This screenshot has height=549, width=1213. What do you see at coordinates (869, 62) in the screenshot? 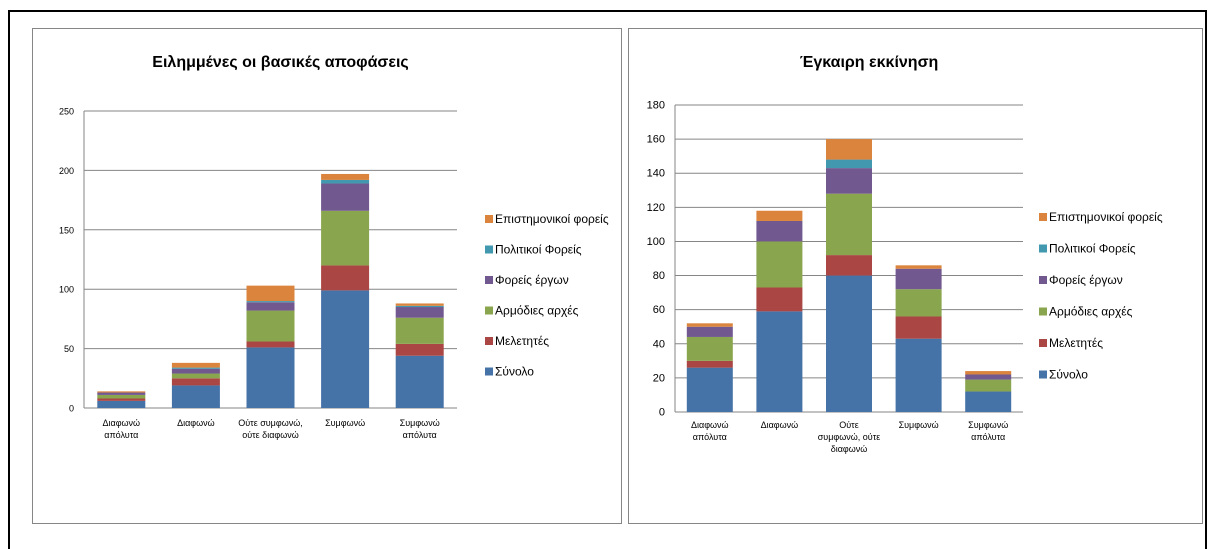
I see `chart-title: Έγκαιρη εκκίνηση` at bounding box center [869, 62].